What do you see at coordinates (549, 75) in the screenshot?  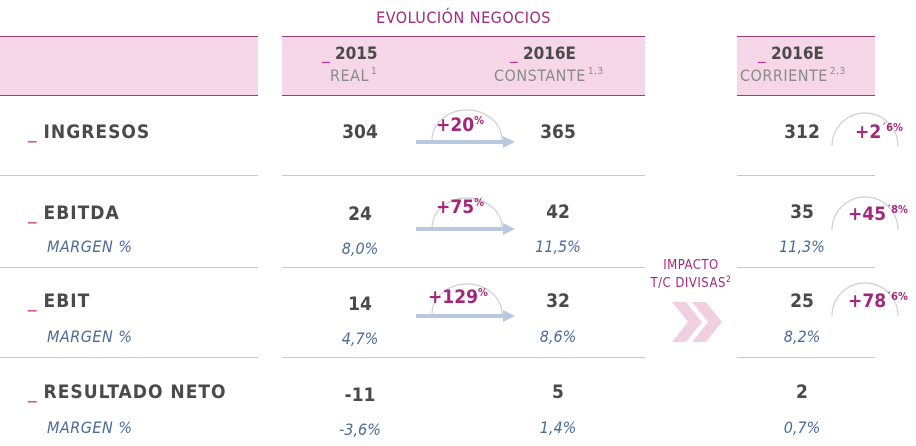 I see `col-2016c-sub: CONSTANTE 1,3` at bounding box center [549, 75].